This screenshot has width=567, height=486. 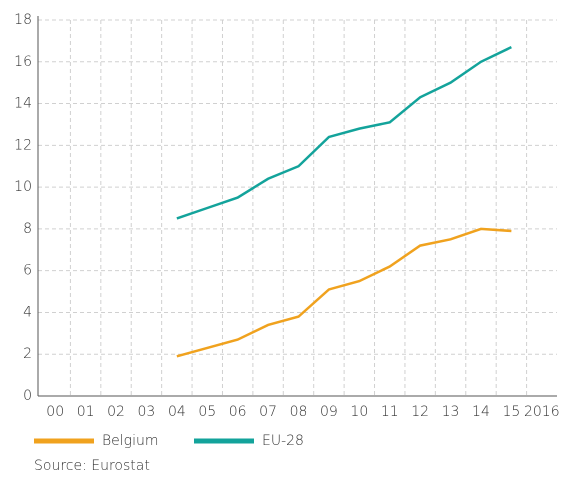 I want to click on legend-label: Belgium, so click(x=130, y=441).